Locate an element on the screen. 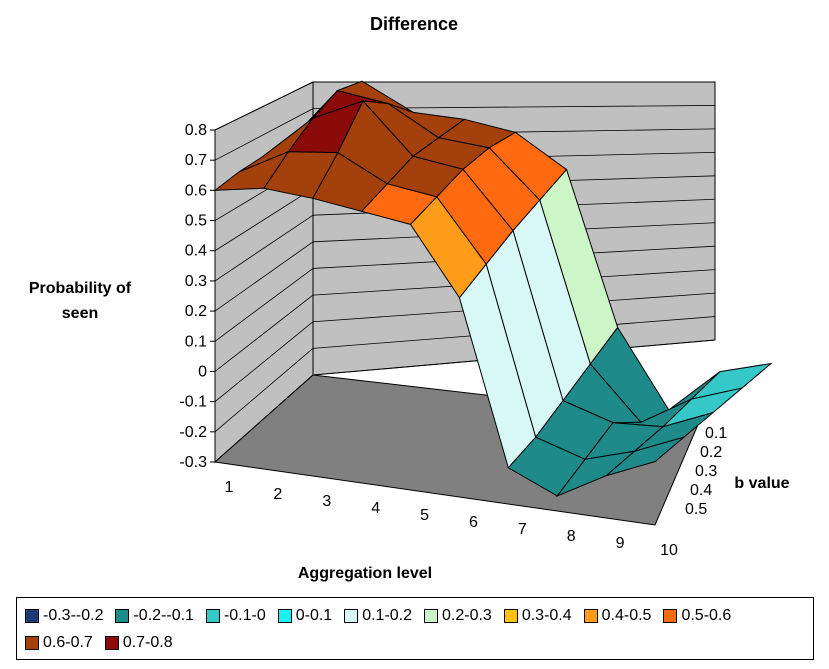 The width and height of the screenshot is (829, 669). z-tick-label: 0 is located at coordinates (202, 371).